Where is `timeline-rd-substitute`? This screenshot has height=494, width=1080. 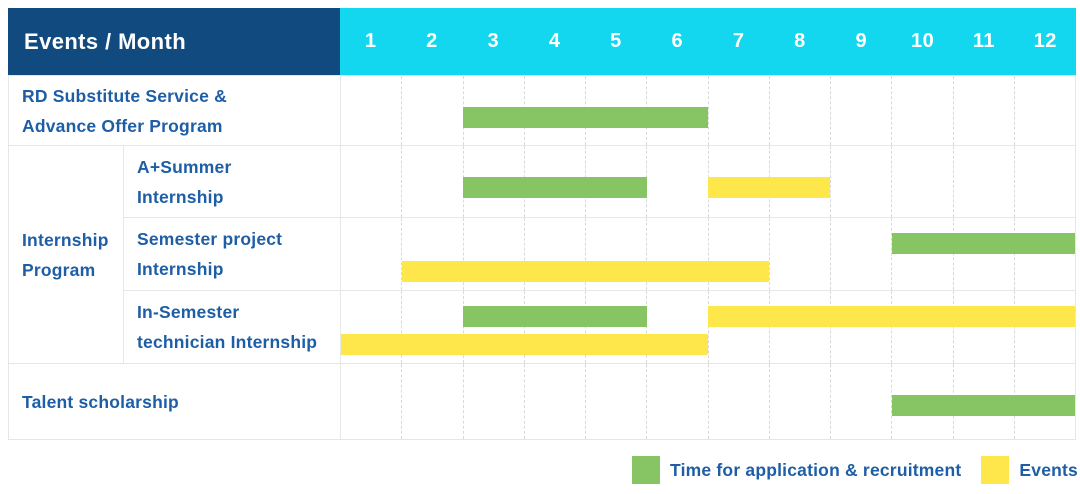 timeline-rd-substitute is located at coordinates (708, 110).